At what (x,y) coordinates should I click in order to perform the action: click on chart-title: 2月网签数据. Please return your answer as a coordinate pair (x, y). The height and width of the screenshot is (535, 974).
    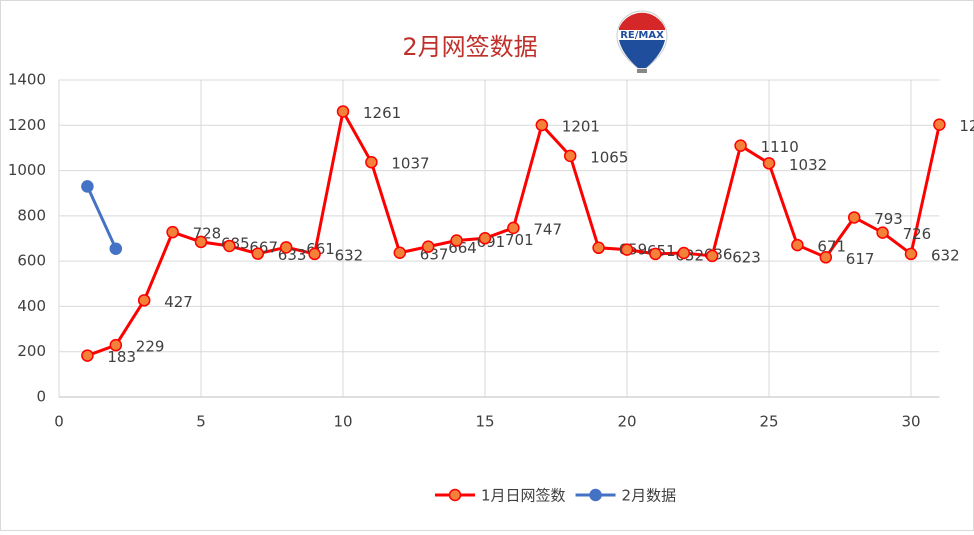
    Looking at the image, I should click on (469, 47).